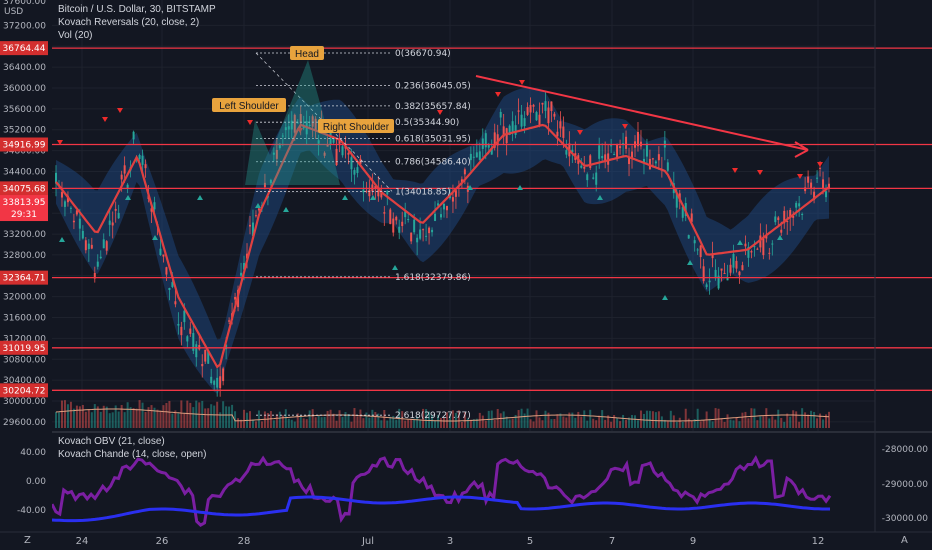 This screenshot has height=550, width=932. I want to click on left-axis-tick: 31200.00, so click(24, 339).